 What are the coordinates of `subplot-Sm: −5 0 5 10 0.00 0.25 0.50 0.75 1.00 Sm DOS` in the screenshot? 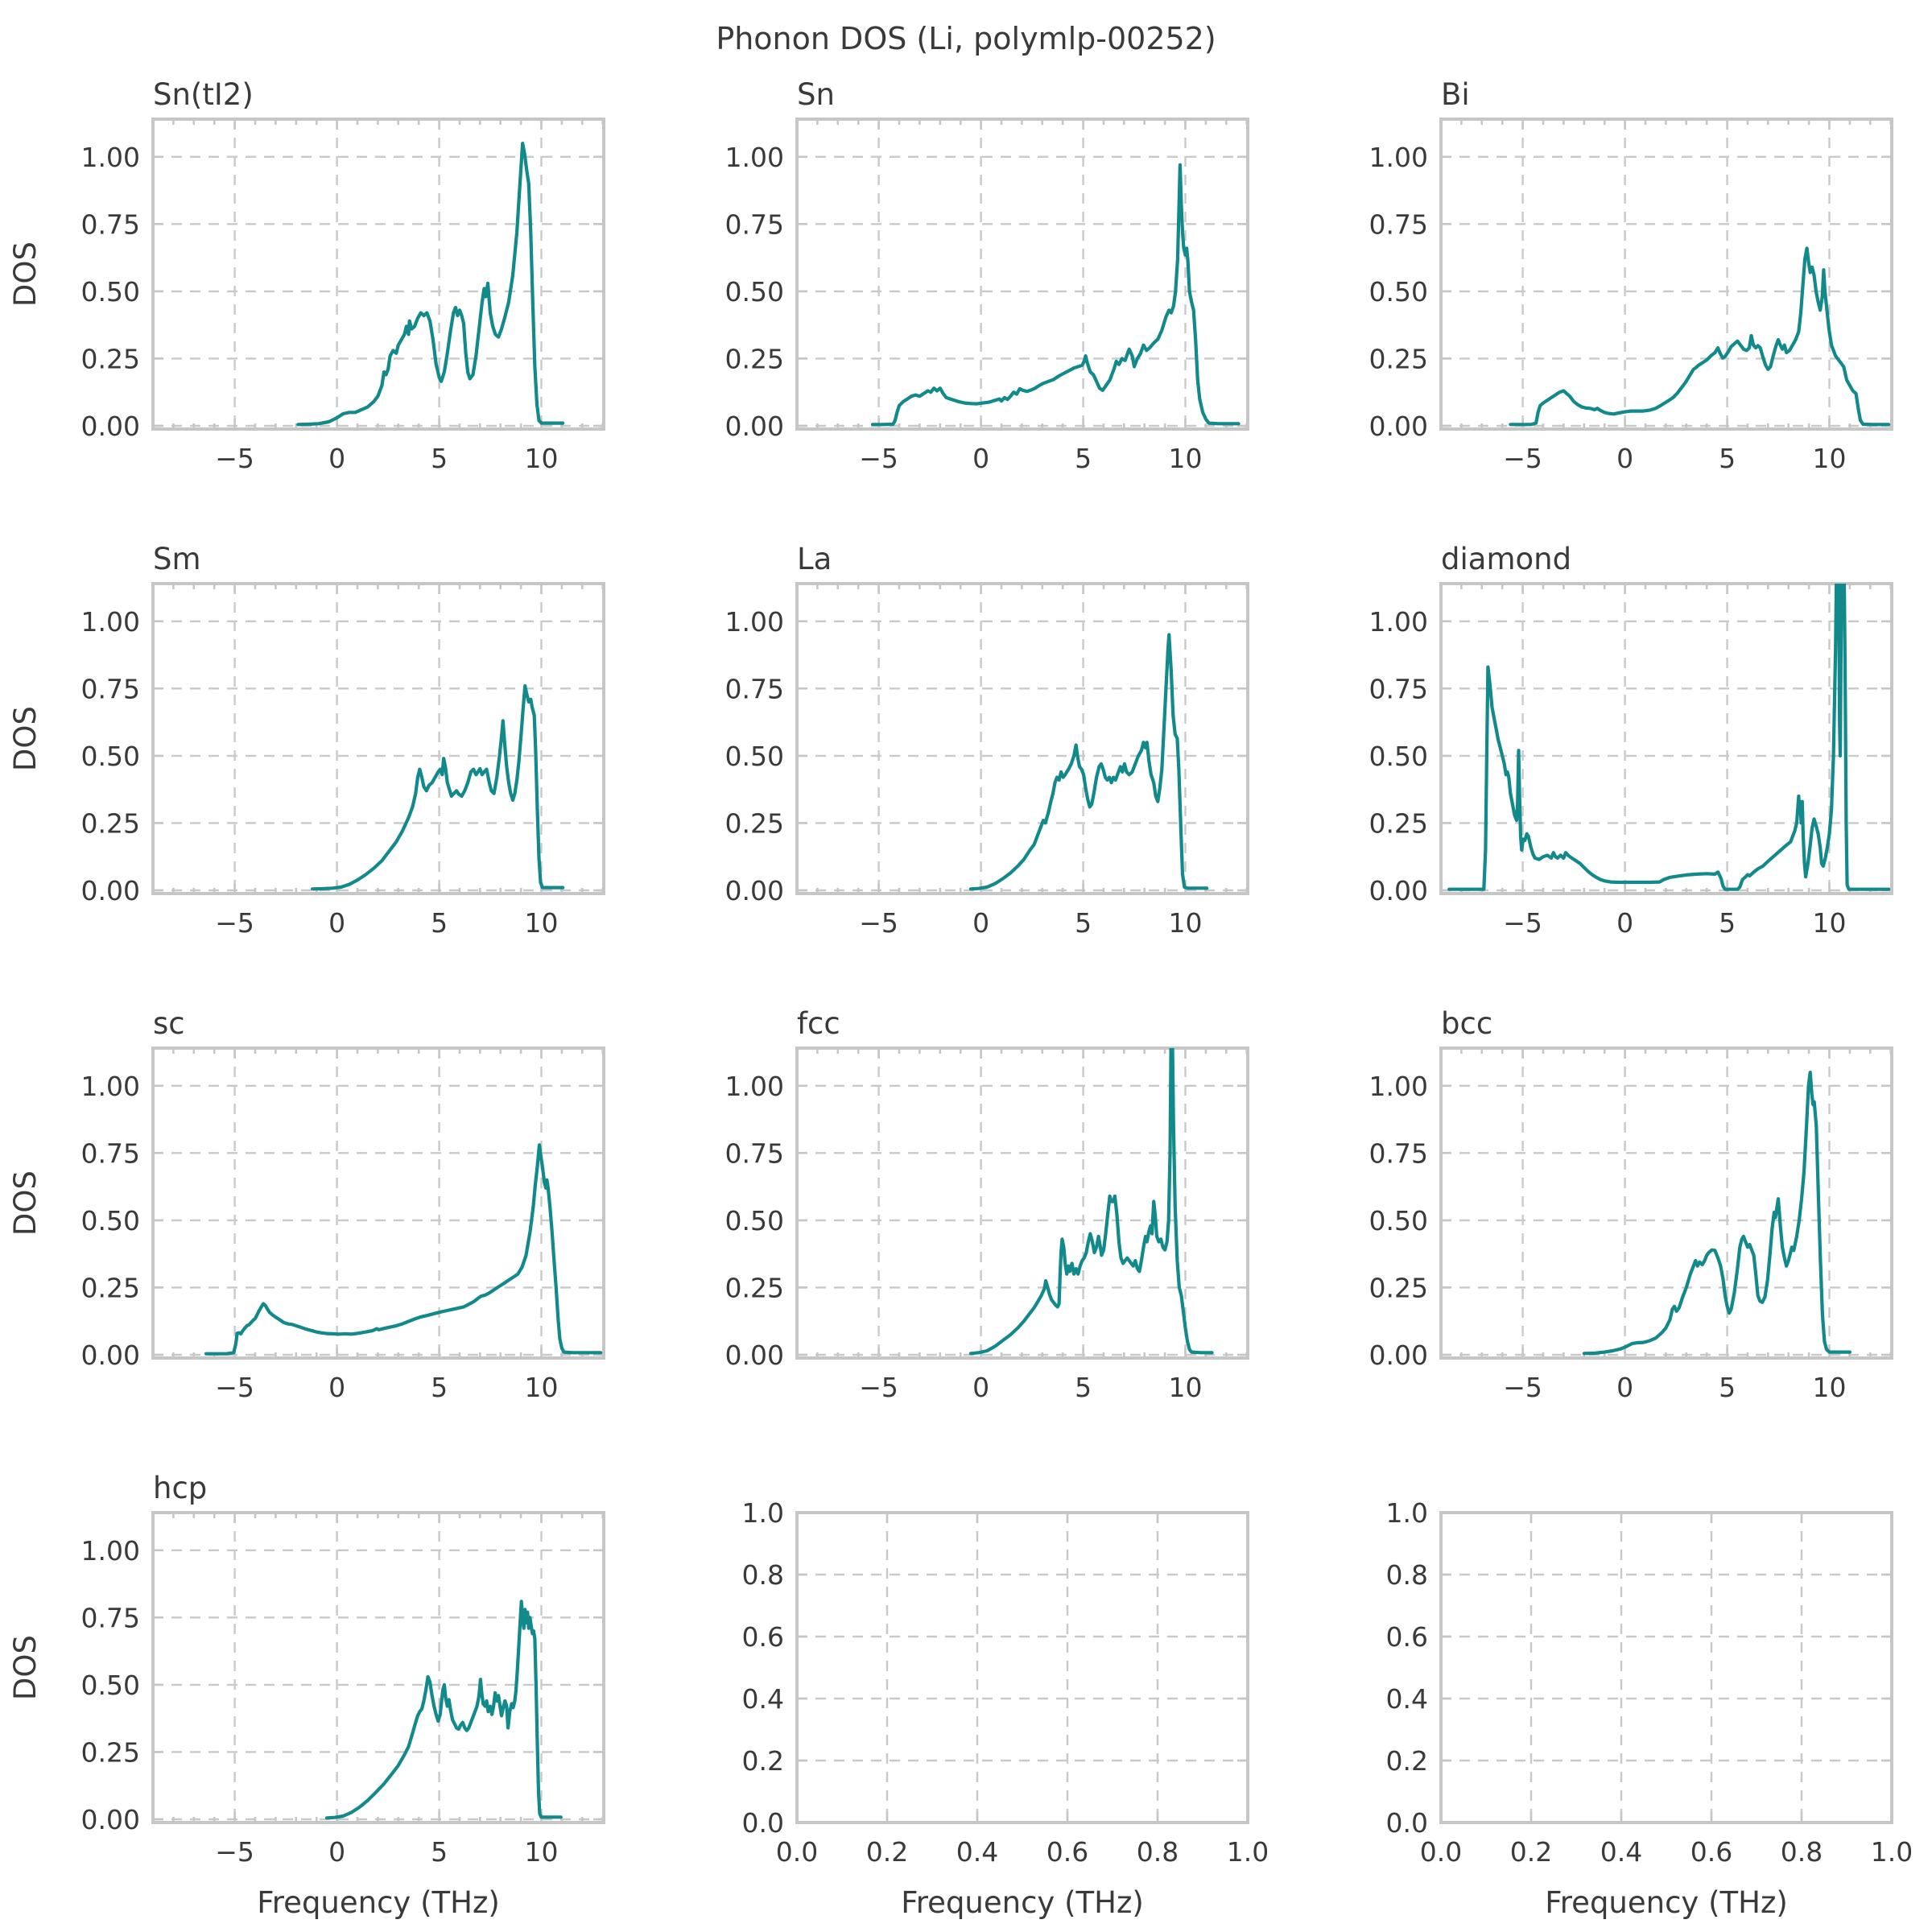 It's located at (306, 740).